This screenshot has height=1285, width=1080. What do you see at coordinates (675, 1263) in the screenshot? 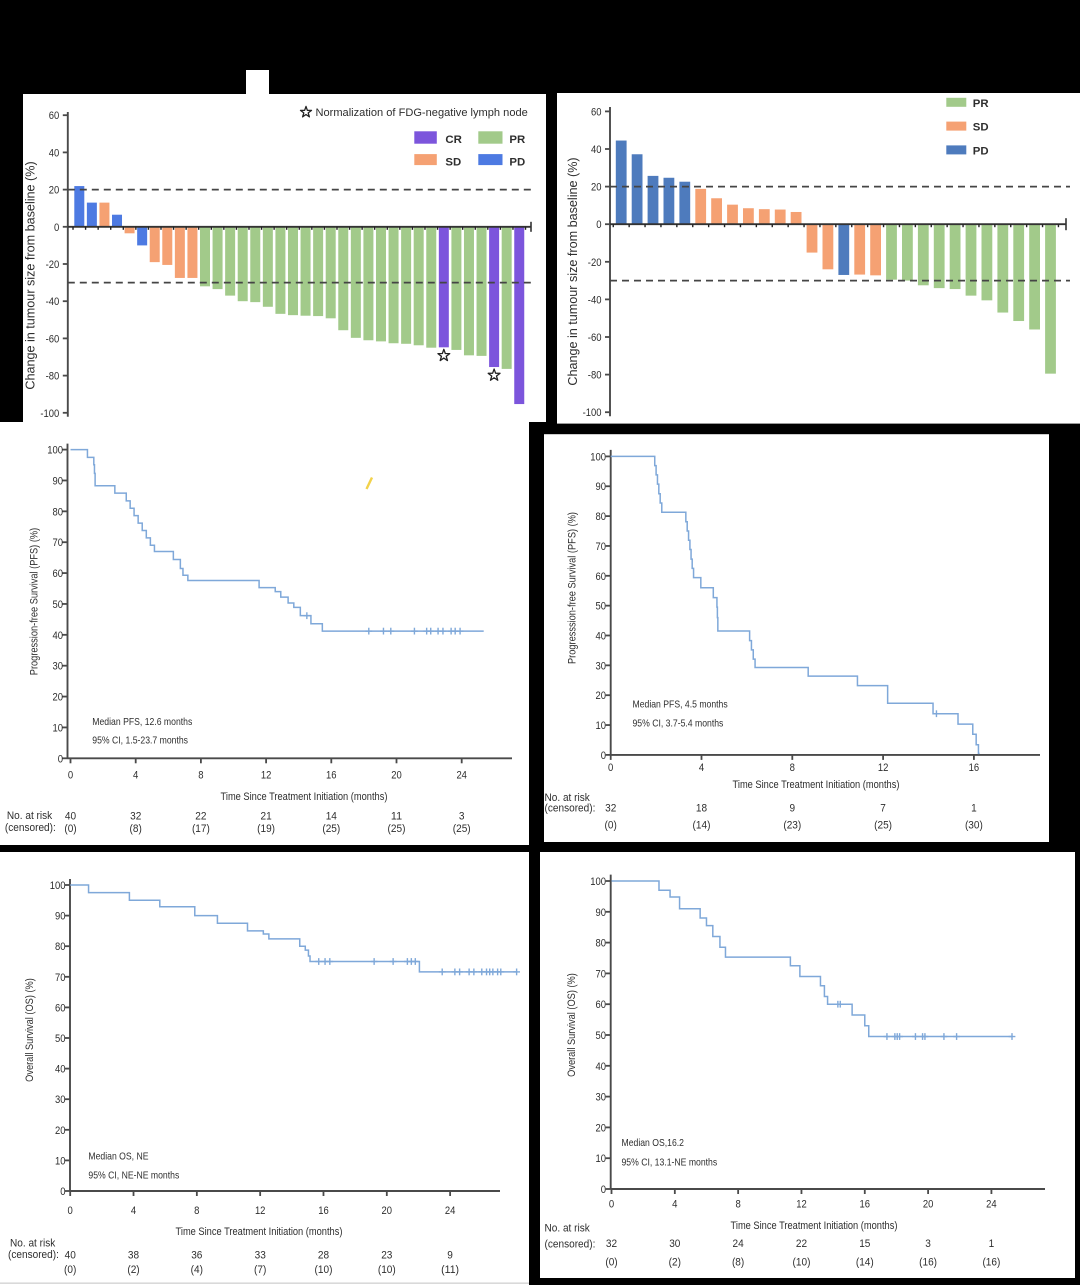
I see `svg-text: (2)` at bounding box center [675, 1263].